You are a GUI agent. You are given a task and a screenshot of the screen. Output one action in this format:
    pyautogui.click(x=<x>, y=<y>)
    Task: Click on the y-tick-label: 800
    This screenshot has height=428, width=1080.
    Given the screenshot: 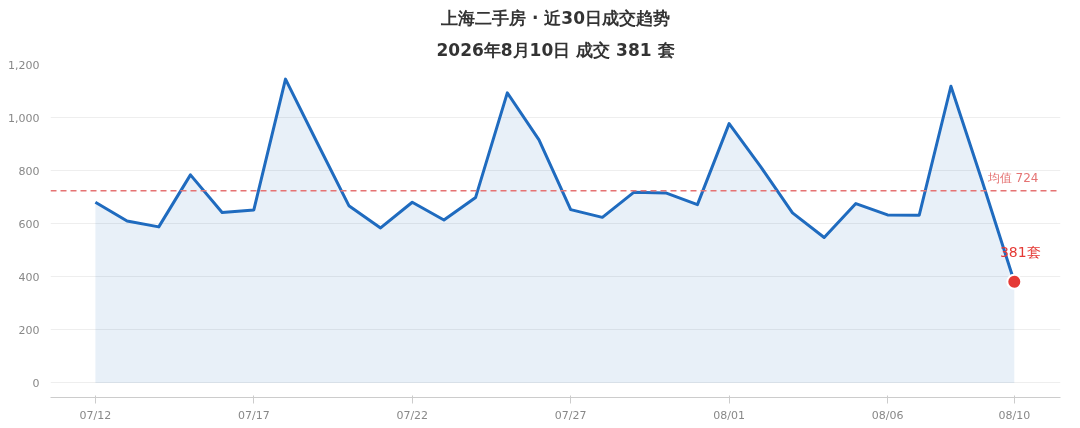 What is the action you would take?
    pyautogui.click(x=29, y=171)
    